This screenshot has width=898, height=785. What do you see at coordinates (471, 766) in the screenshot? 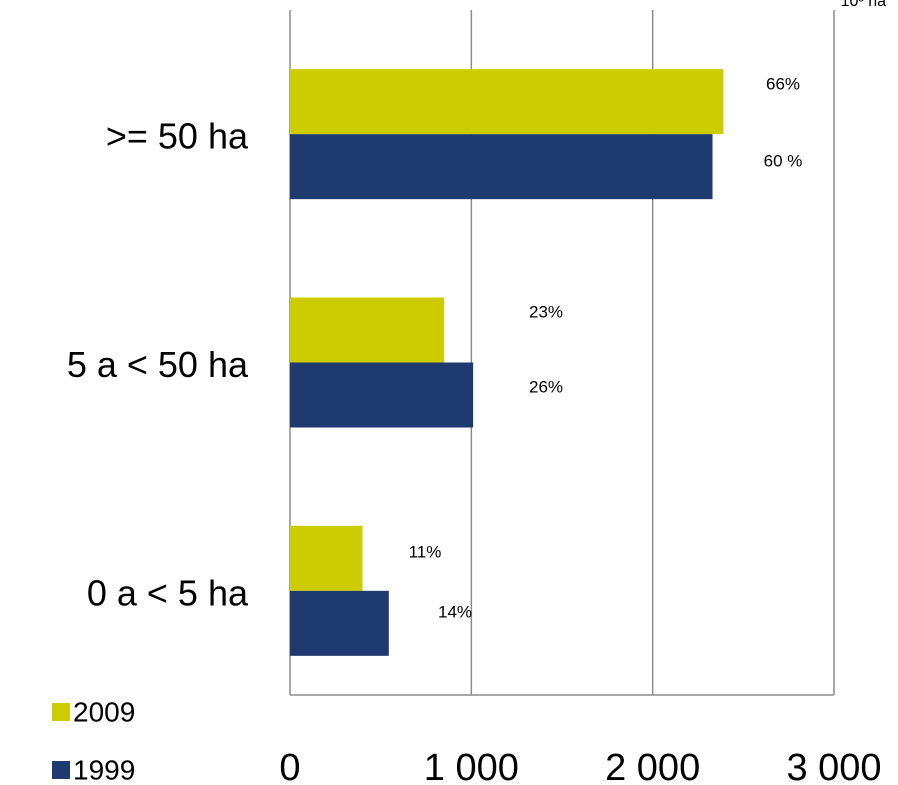
I see `x-tick-label: 1 000` at bounding box center [471, 766].